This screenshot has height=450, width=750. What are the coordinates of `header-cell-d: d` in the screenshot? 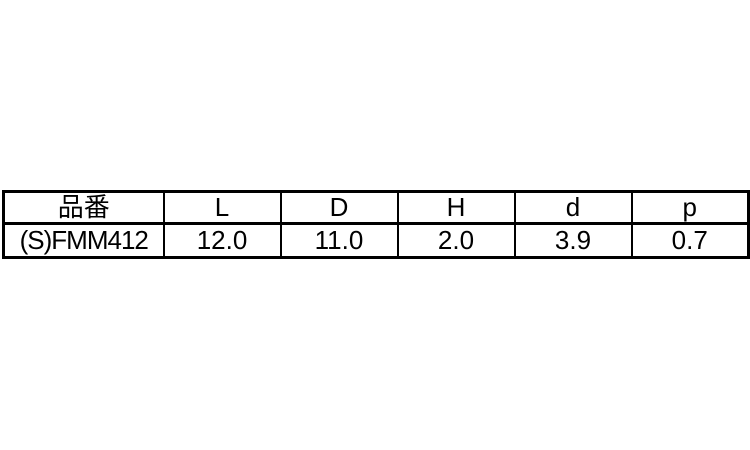 It's located at (573, 207).